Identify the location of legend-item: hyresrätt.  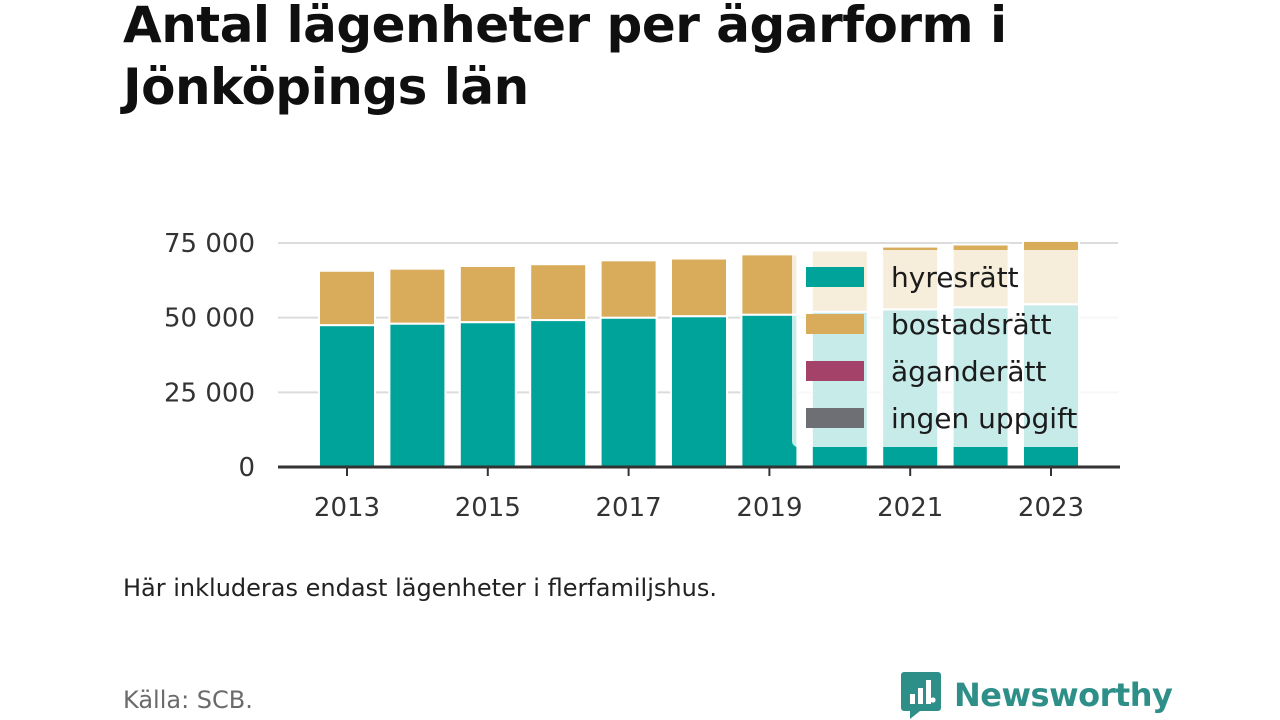
(912, 277).